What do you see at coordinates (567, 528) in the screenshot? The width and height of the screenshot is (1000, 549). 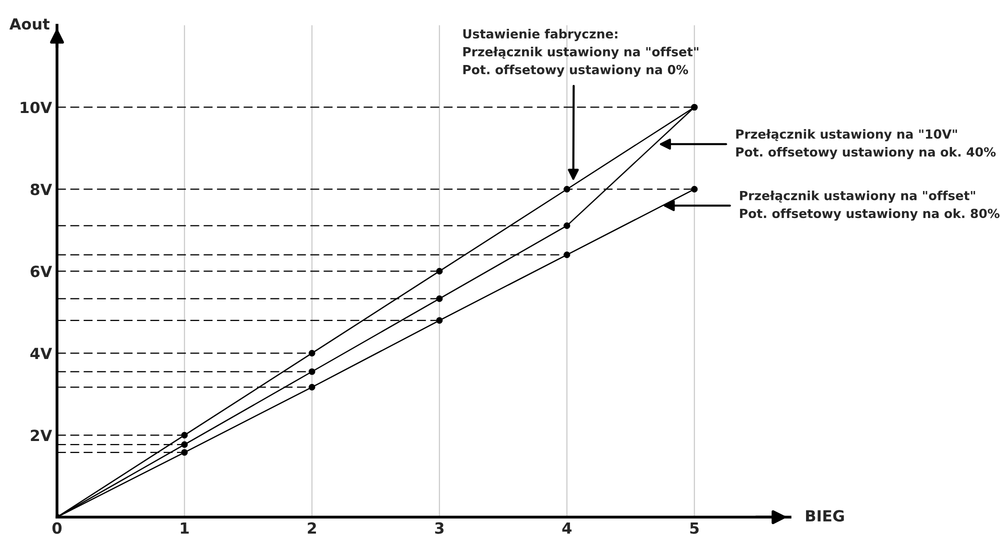 I see `x-tick-label: 4` at bounding box center [567, 528].